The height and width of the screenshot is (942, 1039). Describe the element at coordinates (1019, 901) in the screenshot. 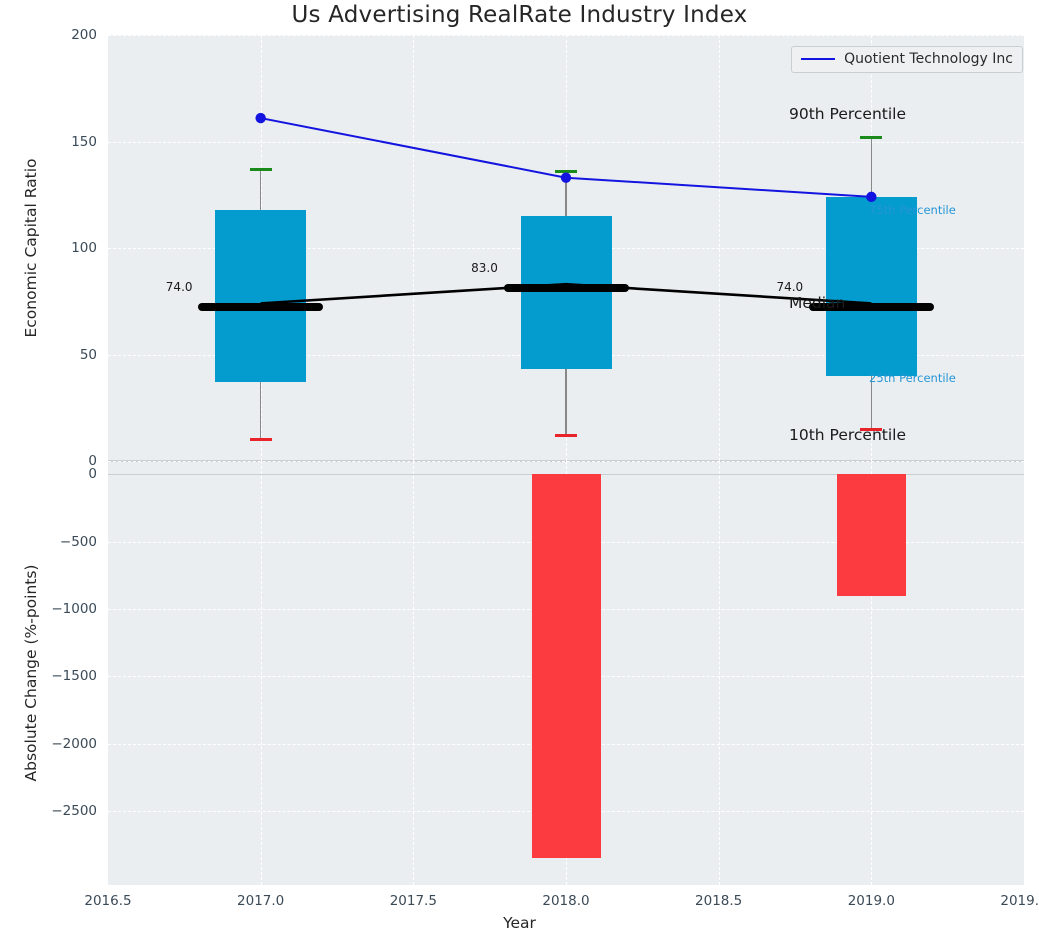

I see `x-tick-label: 2019.5` at that location.